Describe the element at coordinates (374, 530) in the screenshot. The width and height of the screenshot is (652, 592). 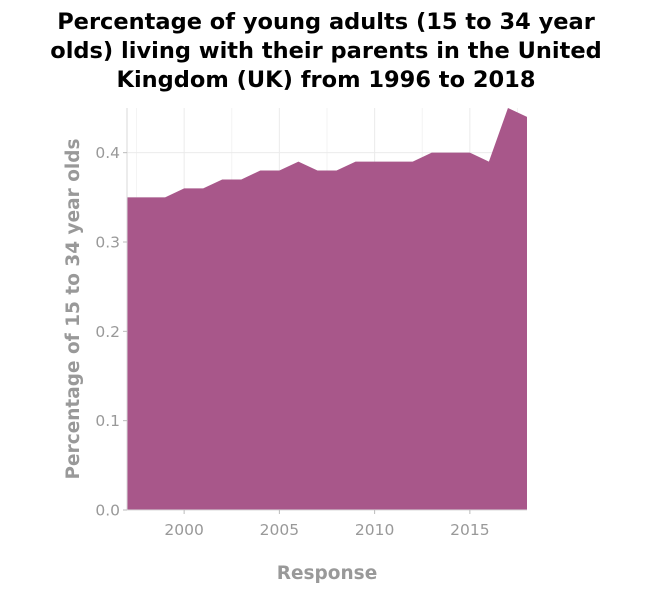
I see `x-tick-label: 2010` at that location.